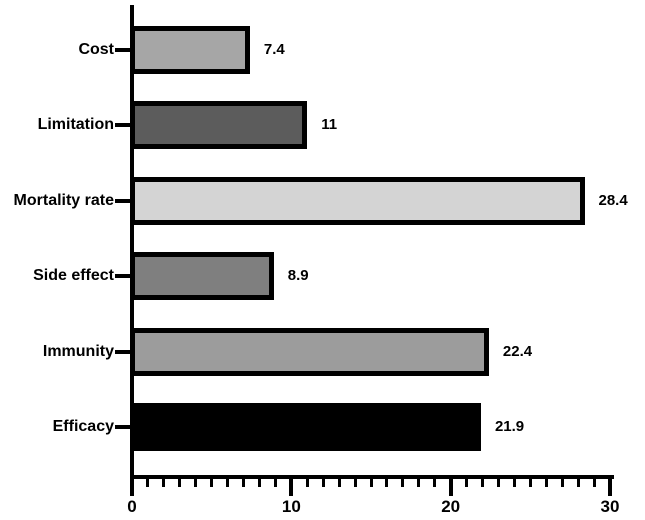 The image size is (645, 520). Describe the element at coordinates (83, 426) in the screenshot. I see `category-label: Efficacy` at that location.